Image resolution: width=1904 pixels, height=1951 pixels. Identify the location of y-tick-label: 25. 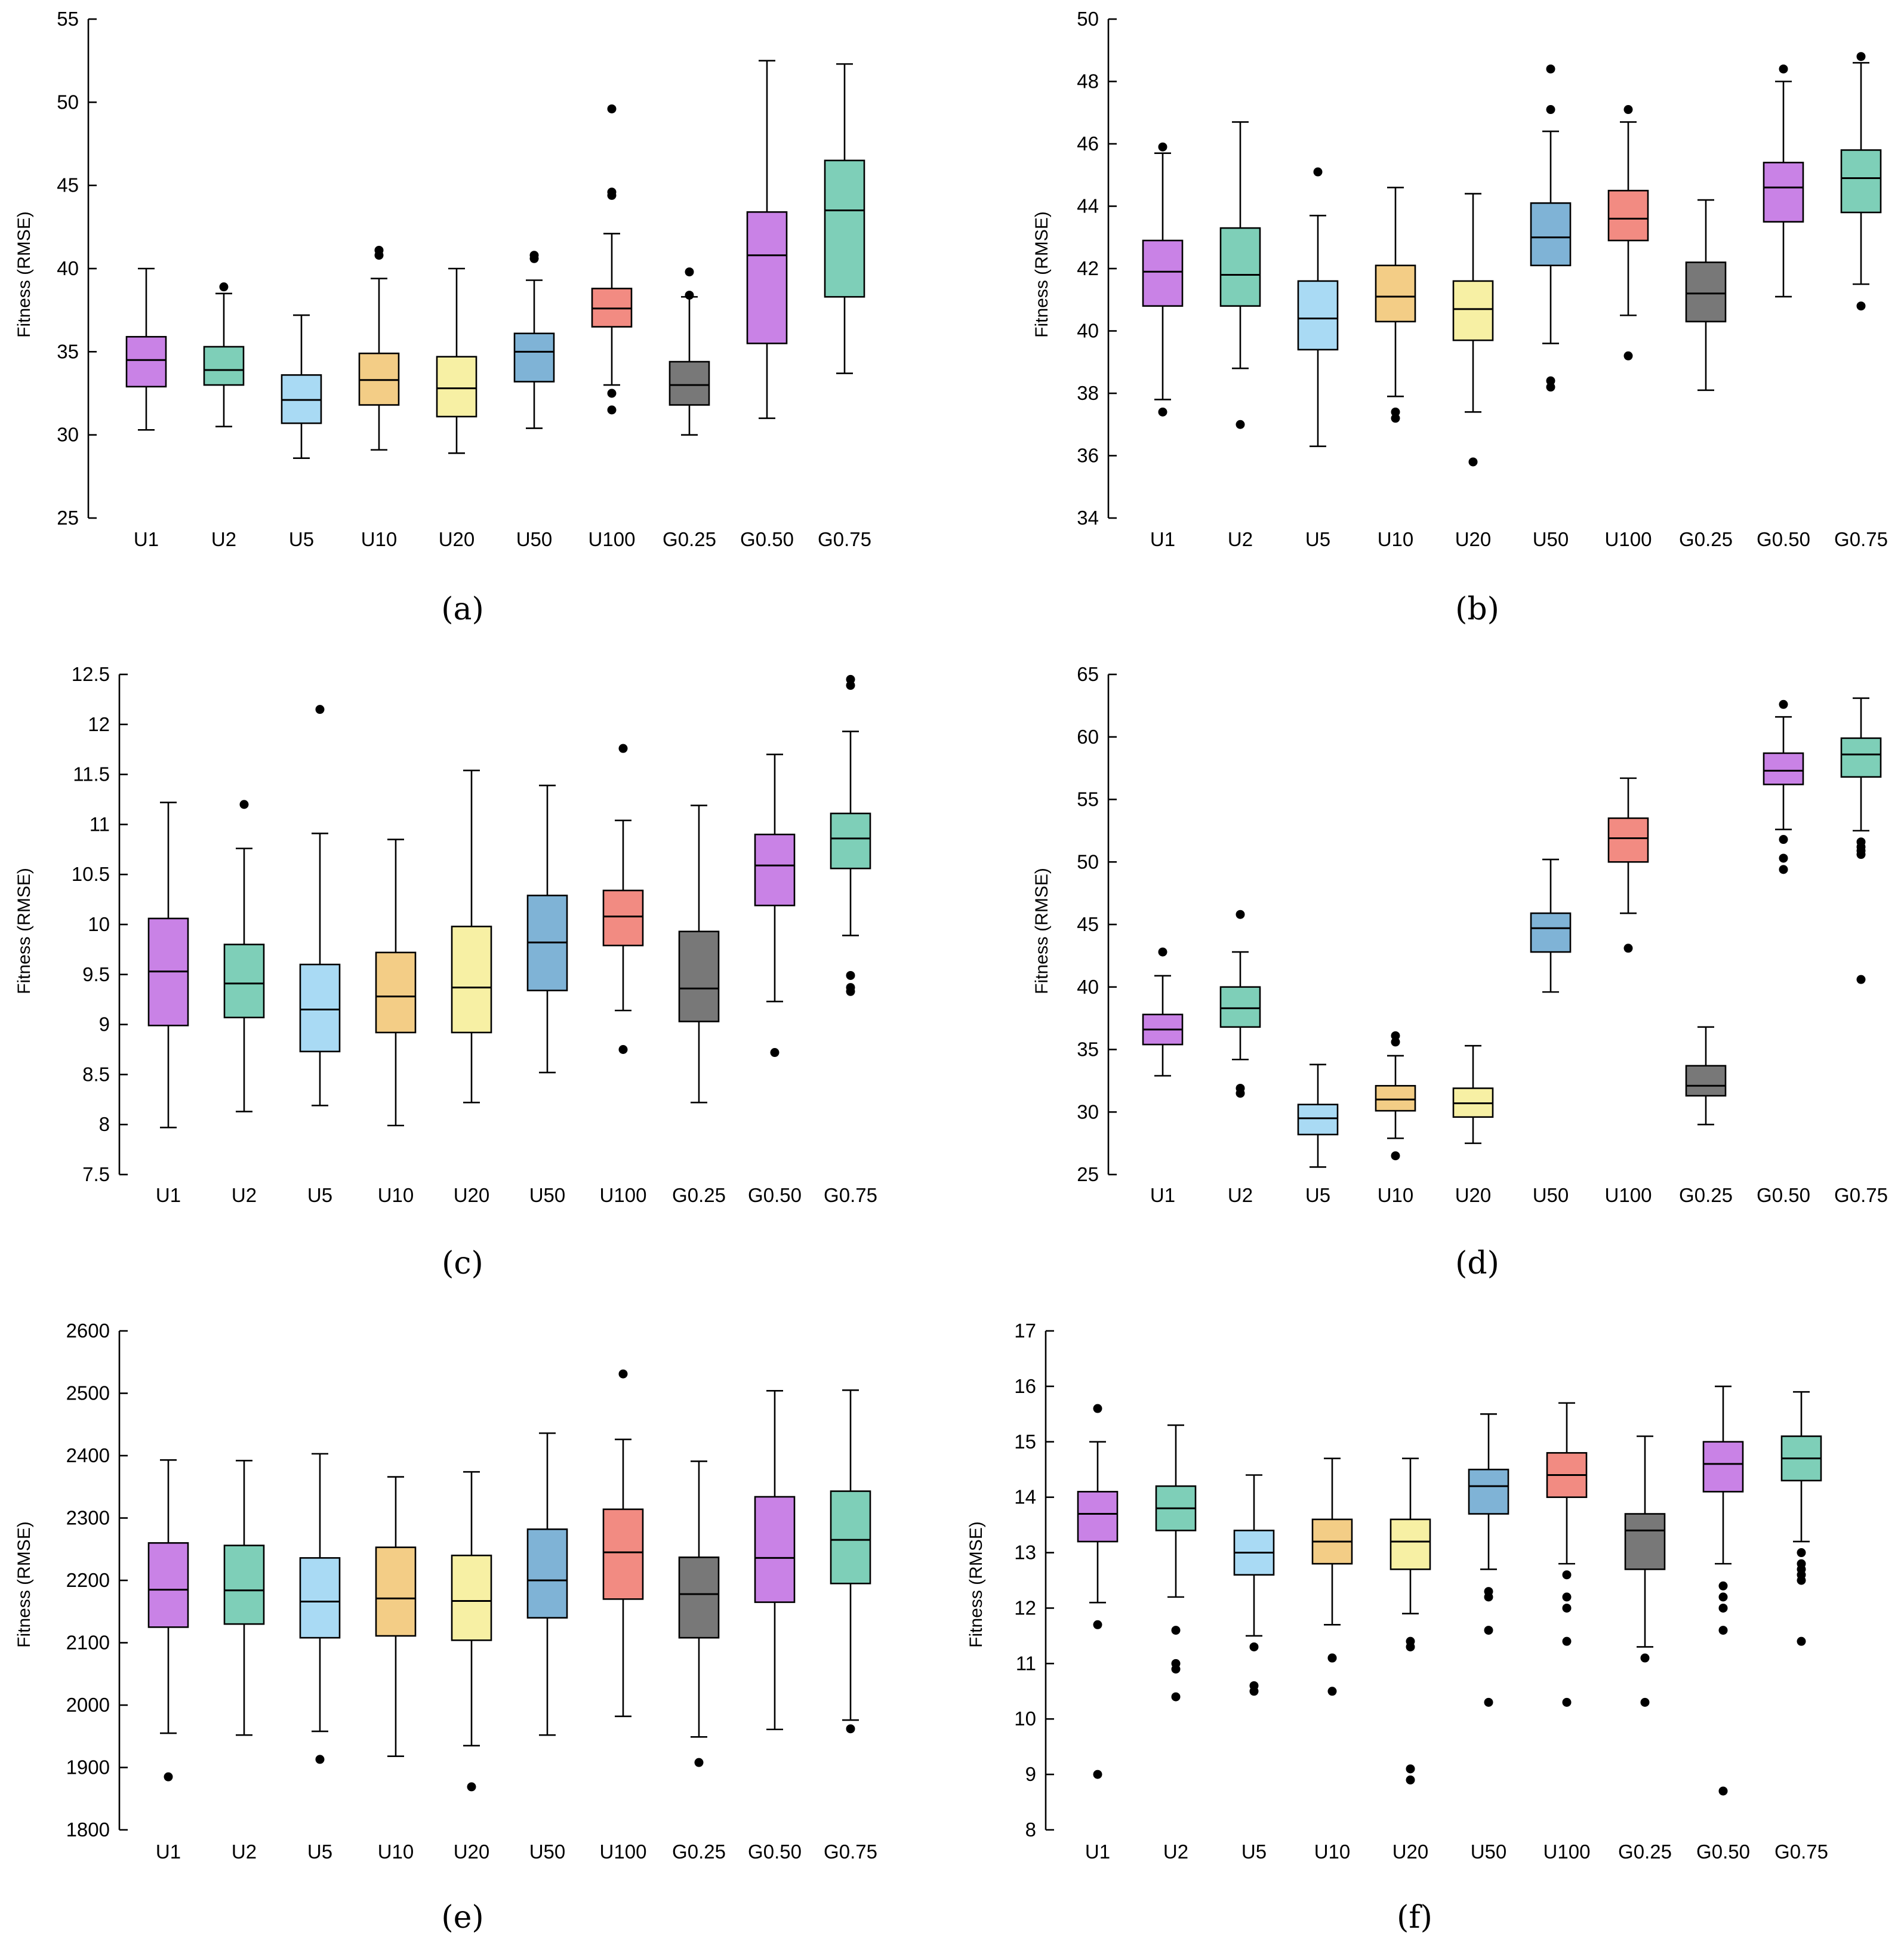
(1088, 1174).